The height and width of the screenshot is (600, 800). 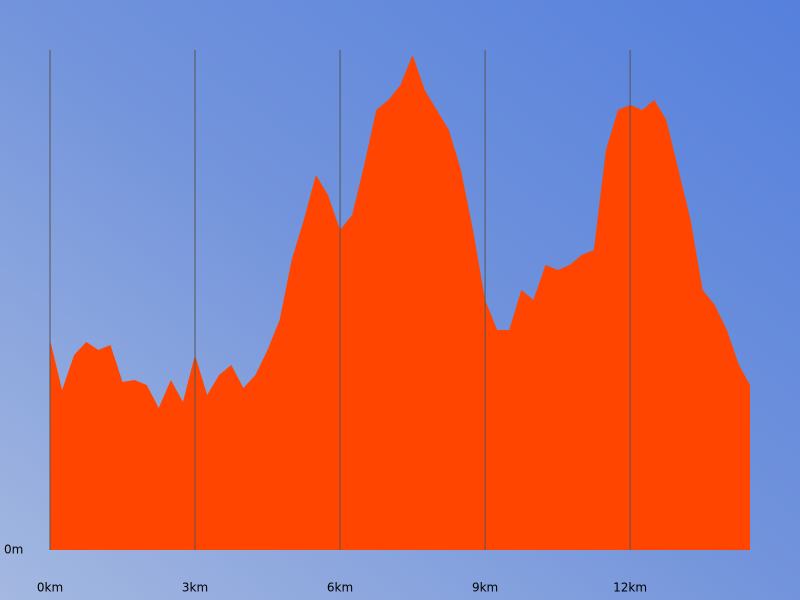 What do you see at coordinates (630, 588) in the screenshot?
I see `x-tick-label: 12km` at bounding box center [630, 588].